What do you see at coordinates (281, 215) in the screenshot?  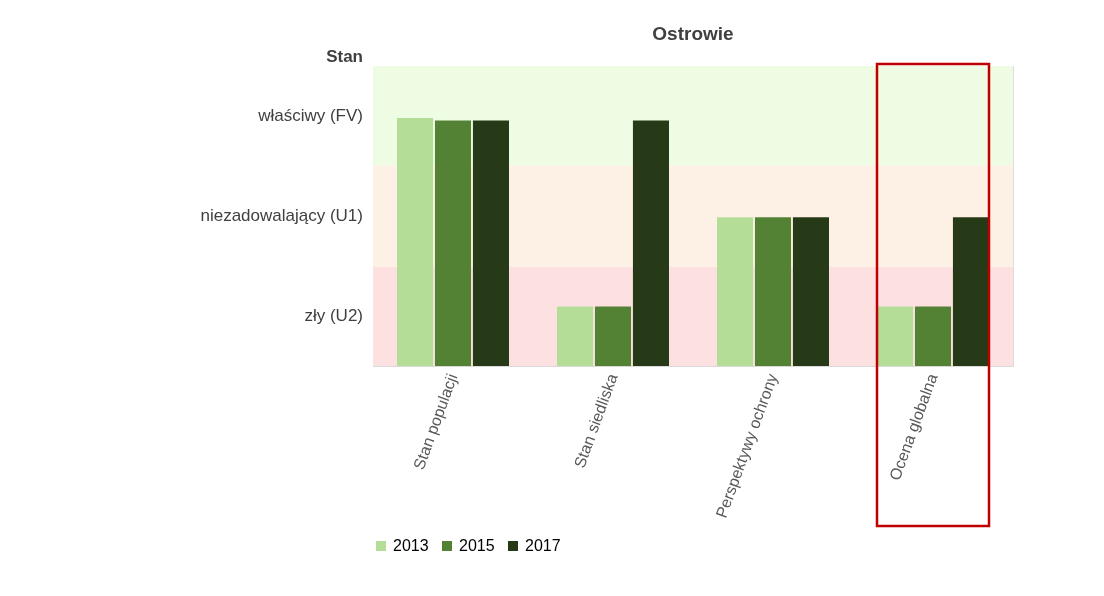 I see `band-label: niezadowalający (U1)` at bounding box center [281, 215].